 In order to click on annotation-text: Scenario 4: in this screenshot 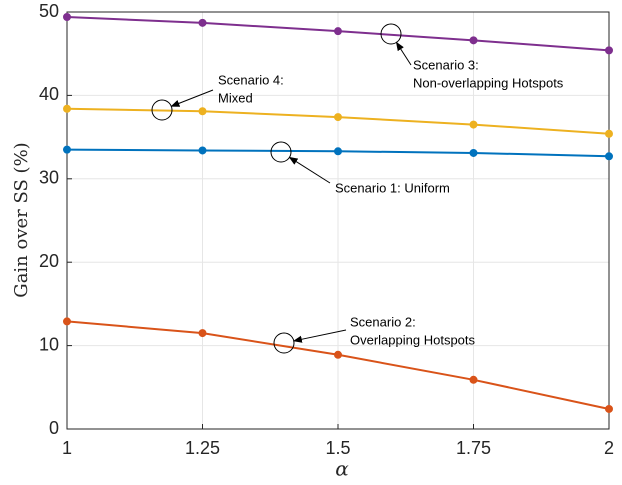, I will do `click(251, 79)`.